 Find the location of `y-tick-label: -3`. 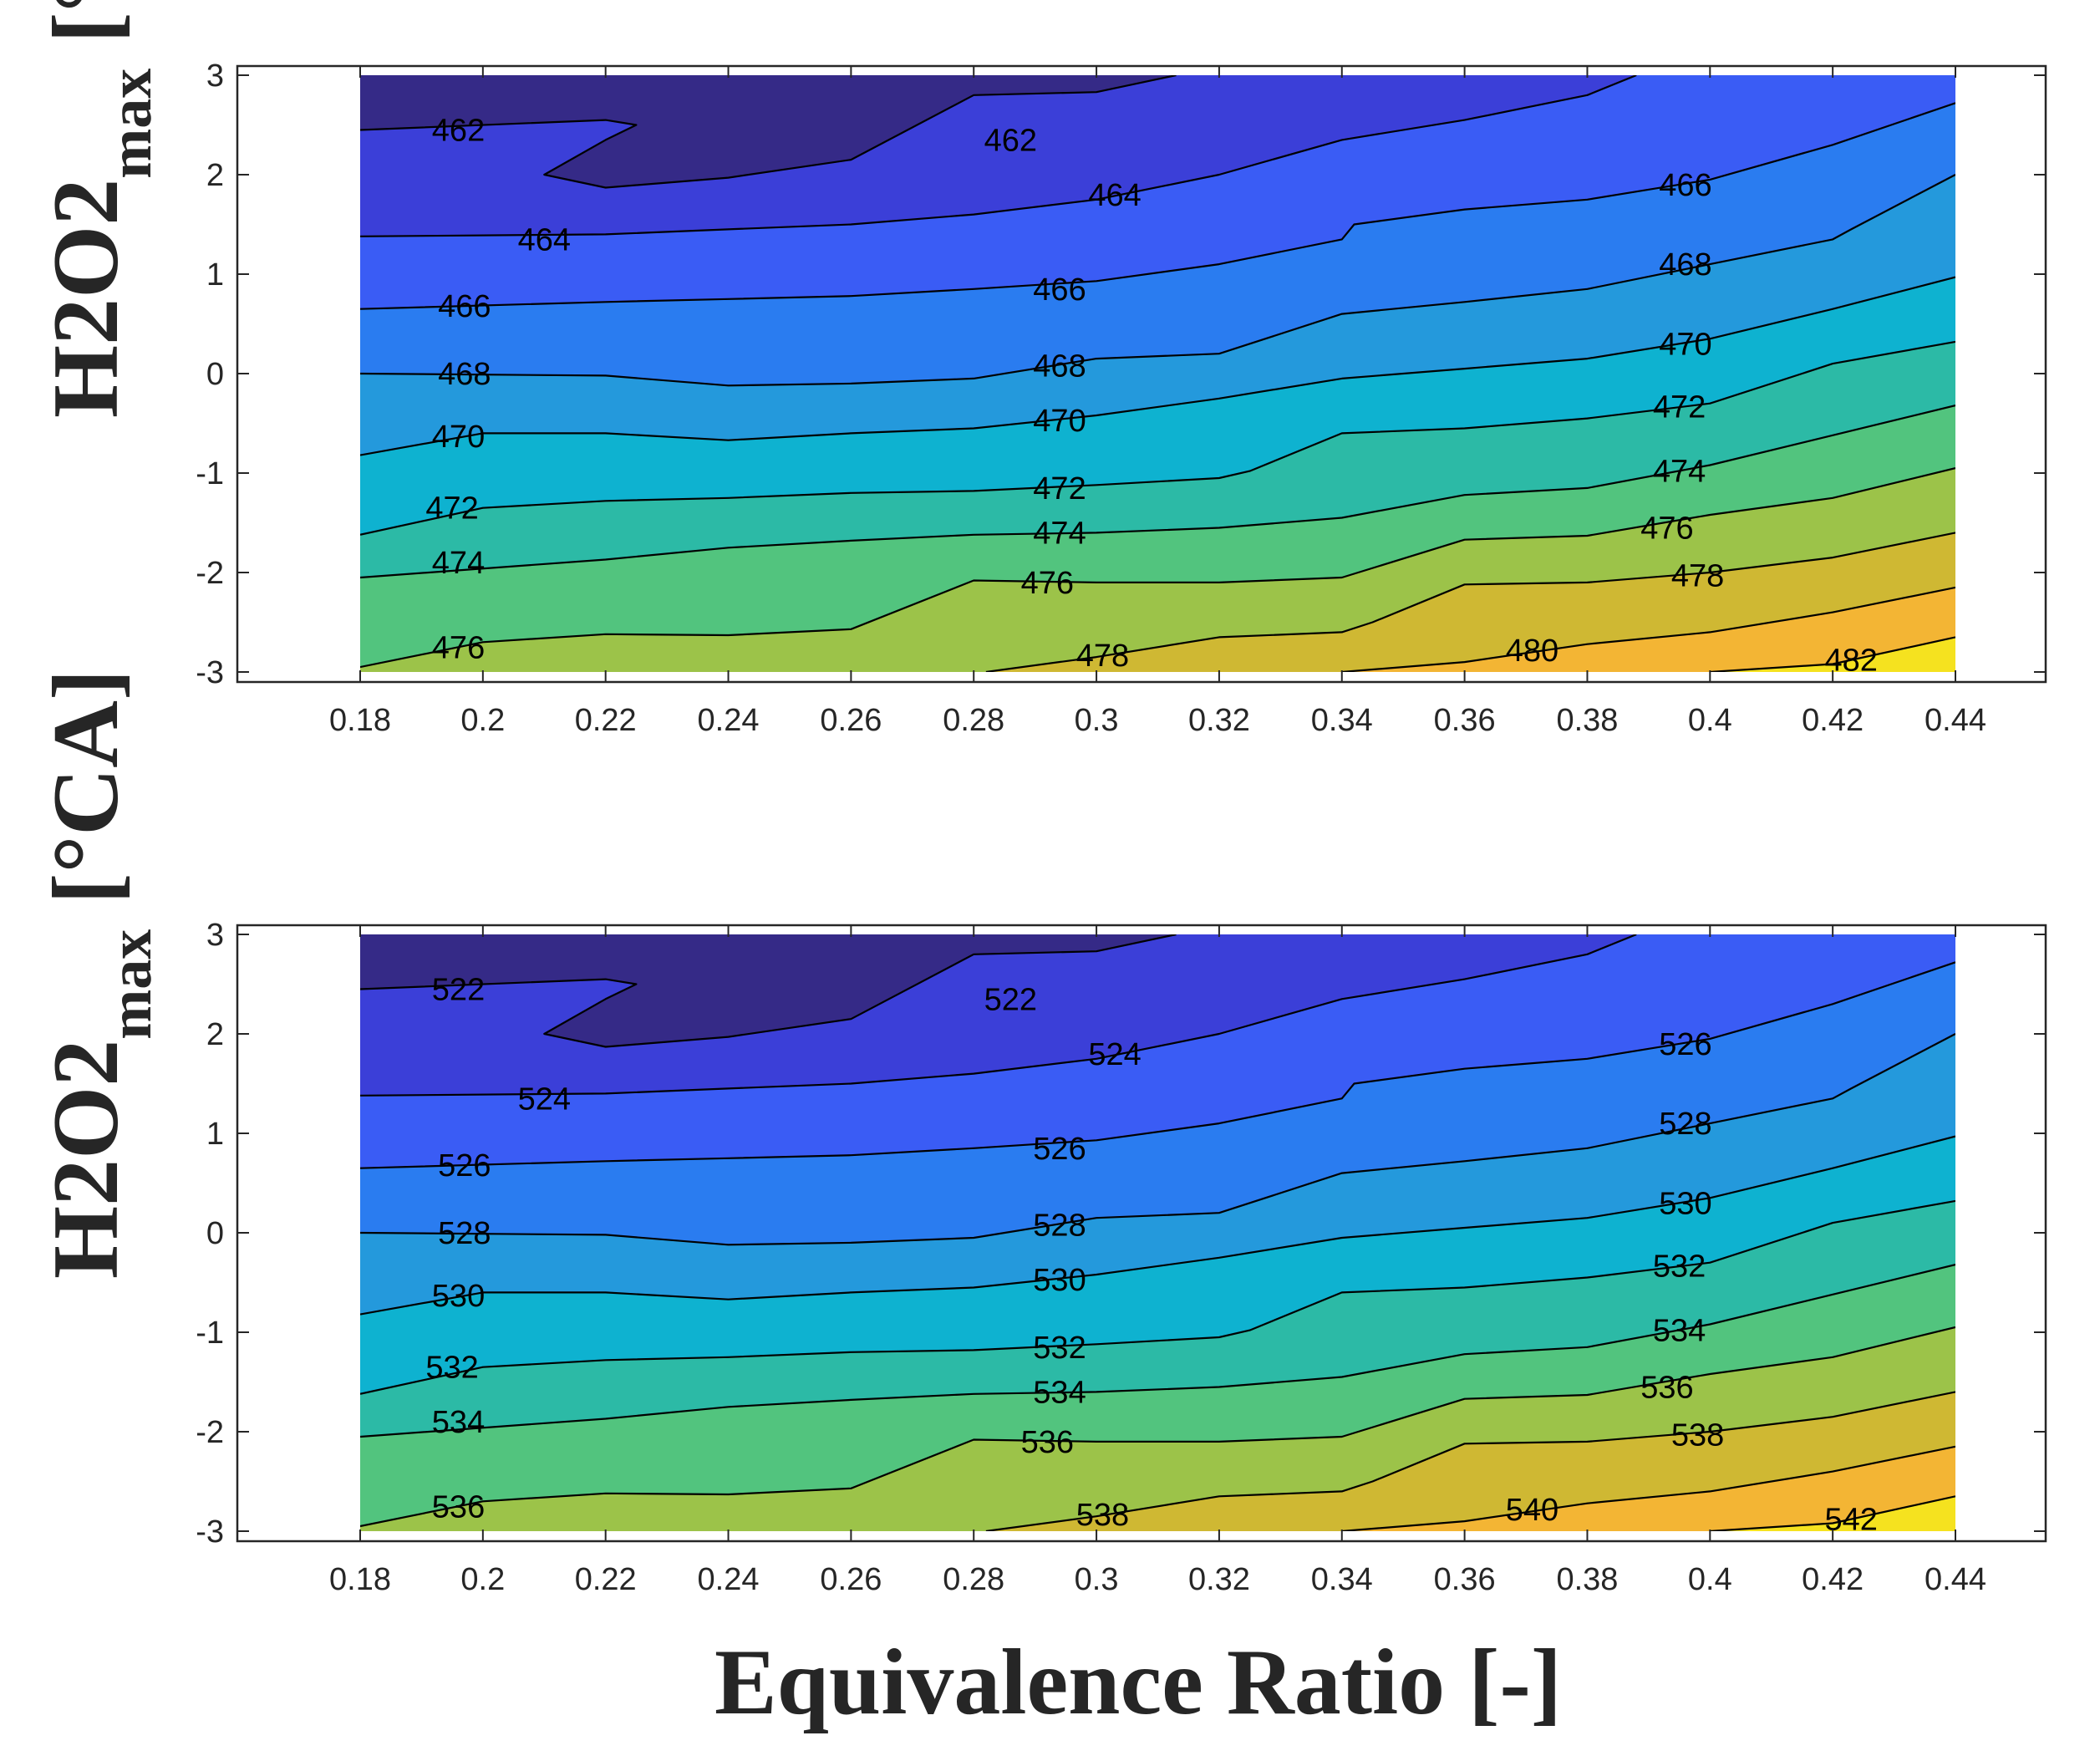

y-tick-label: -3 is located at coordinates (210, 672).